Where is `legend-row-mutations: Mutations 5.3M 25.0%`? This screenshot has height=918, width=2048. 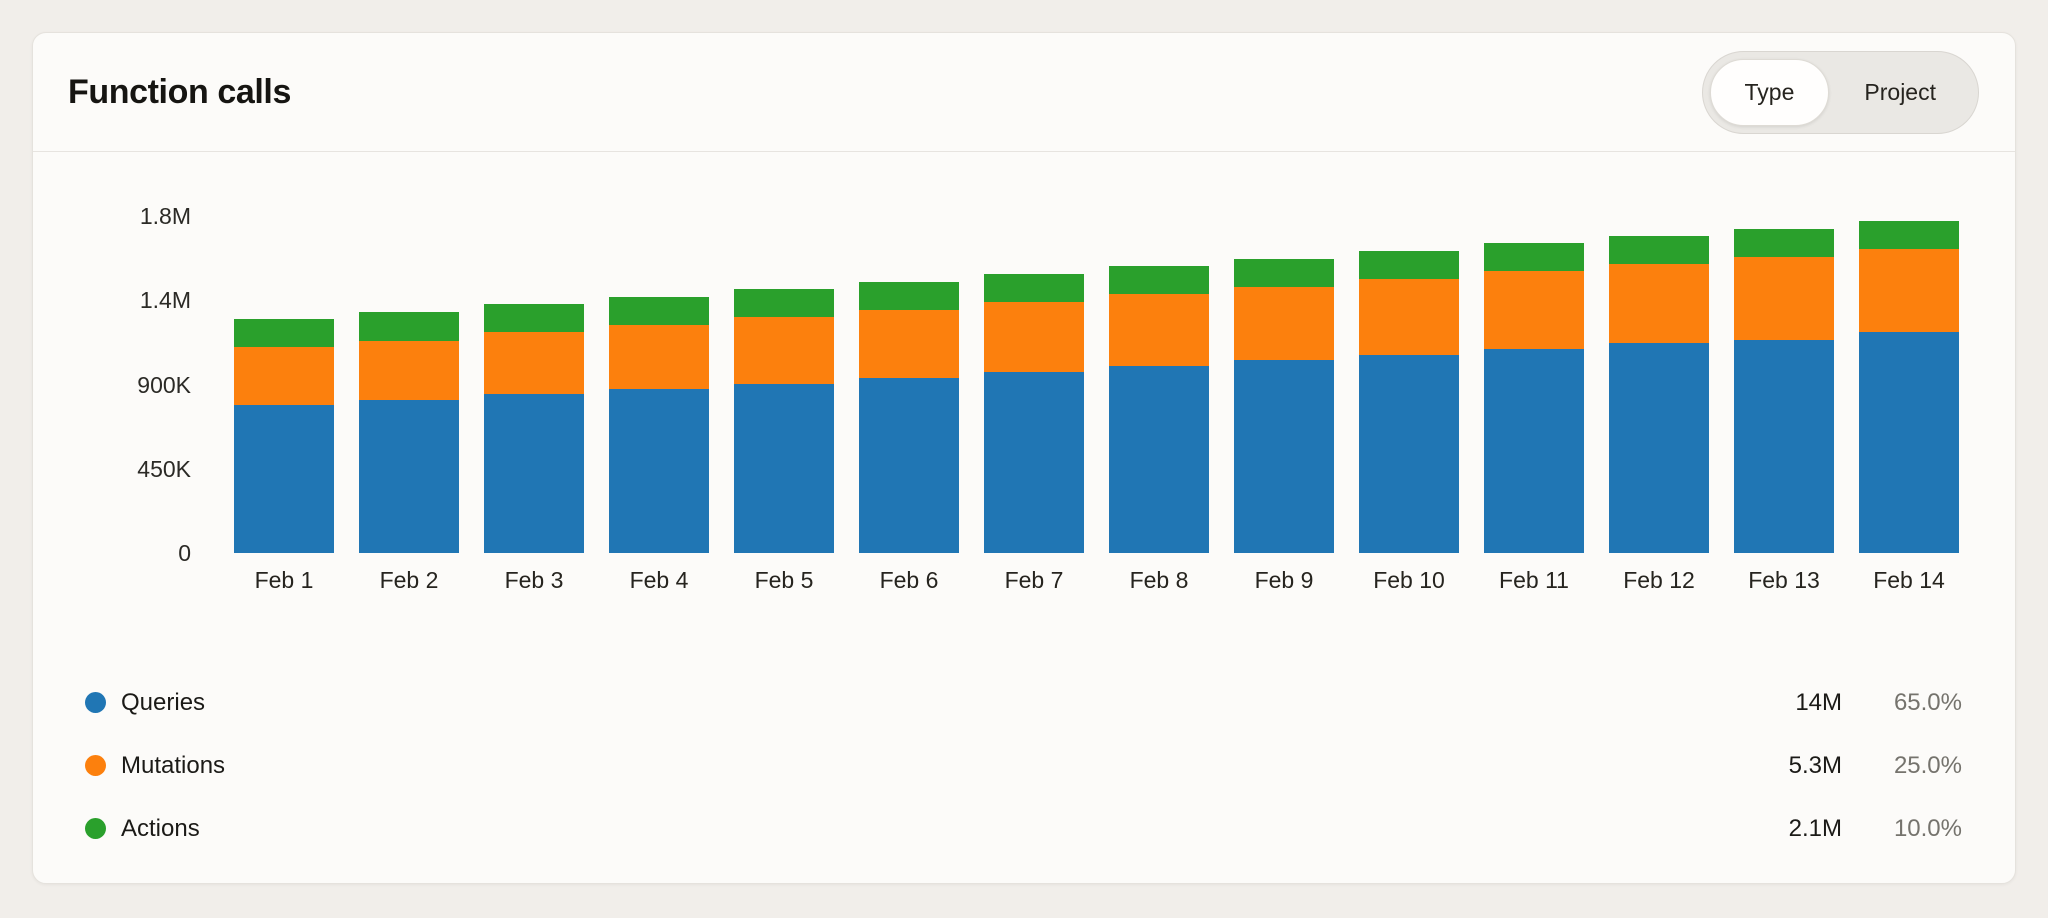
legend-row-mutations: Mutations 5.3M 25.0% is located at coordinates (1023, 765).